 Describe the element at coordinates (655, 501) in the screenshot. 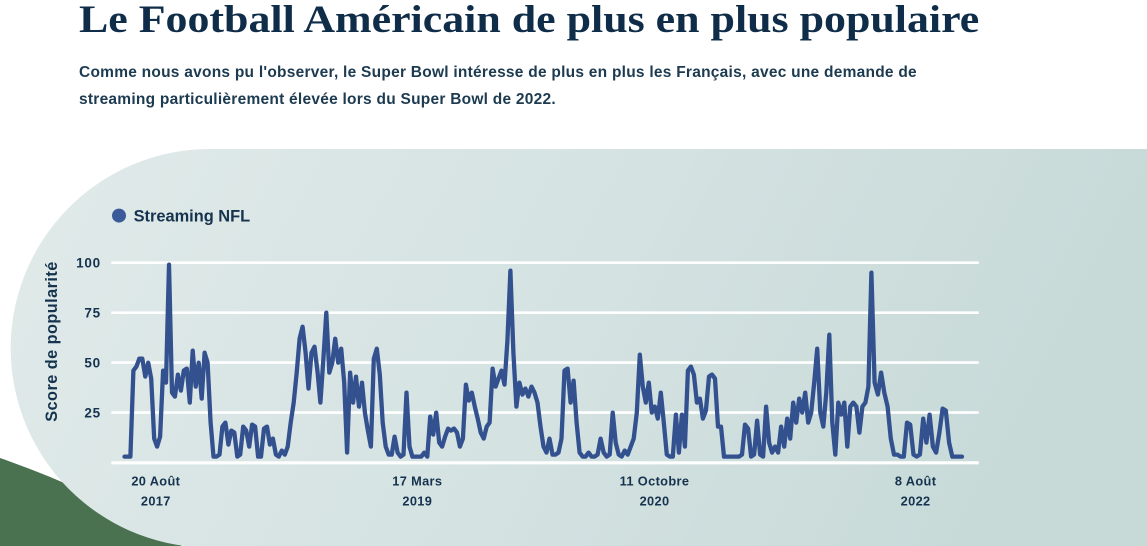

I see `svg-text: 2020` at that location.